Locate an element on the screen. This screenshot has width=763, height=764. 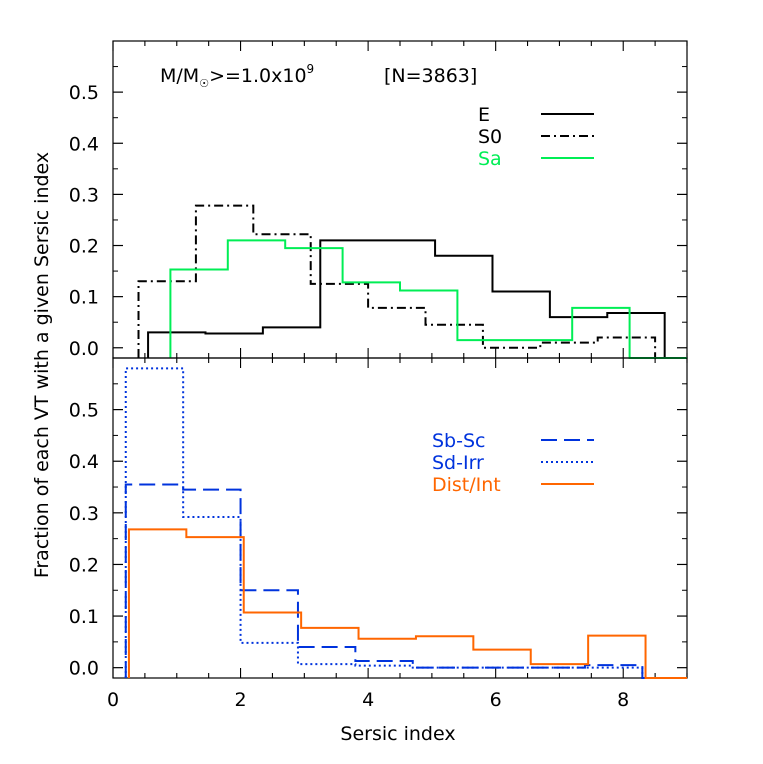
legend-label-e: E is located at coordinates (484, 115).